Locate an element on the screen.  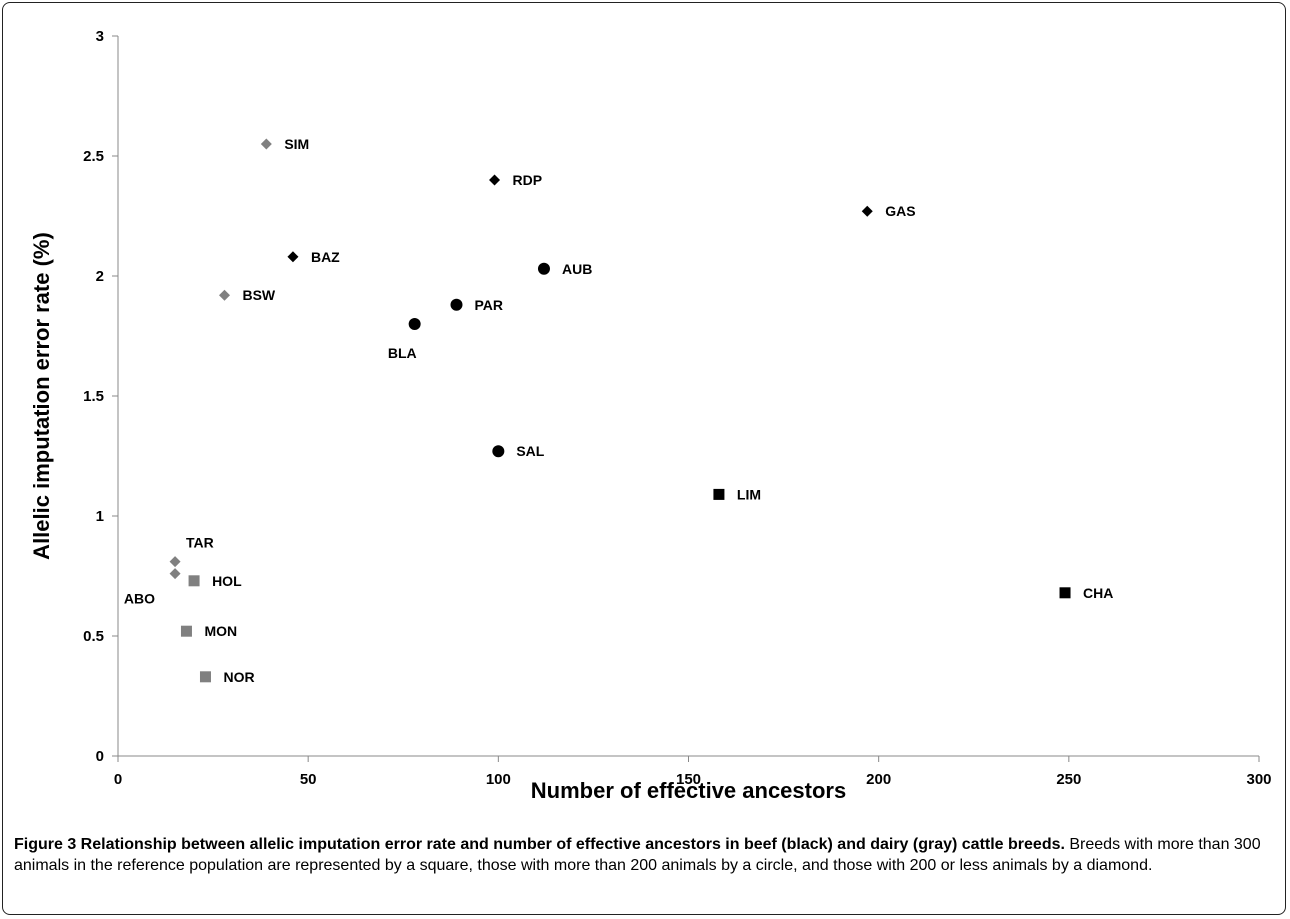
point-label-mon: MON is located at coordinates (220, 631).